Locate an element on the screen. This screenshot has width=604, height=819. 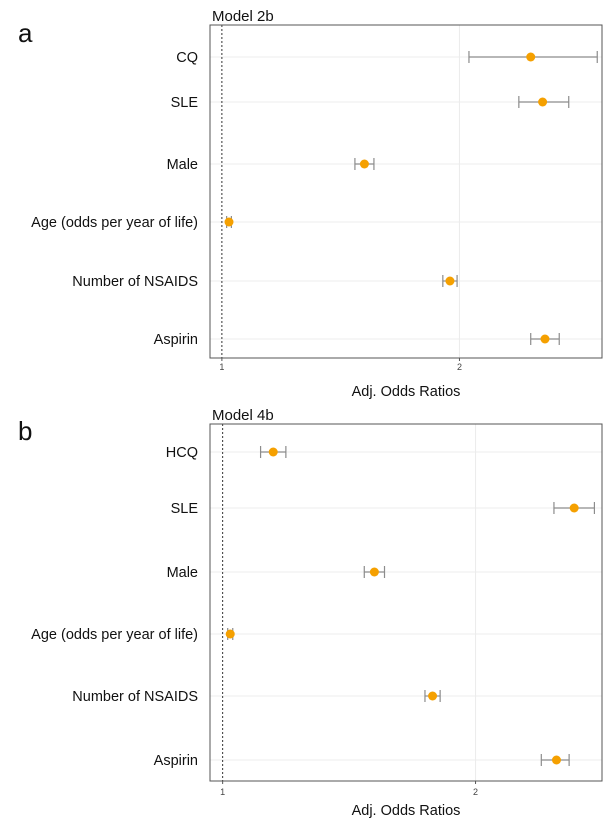
panel-title: Model 2b is located at coordinates (243, 16).